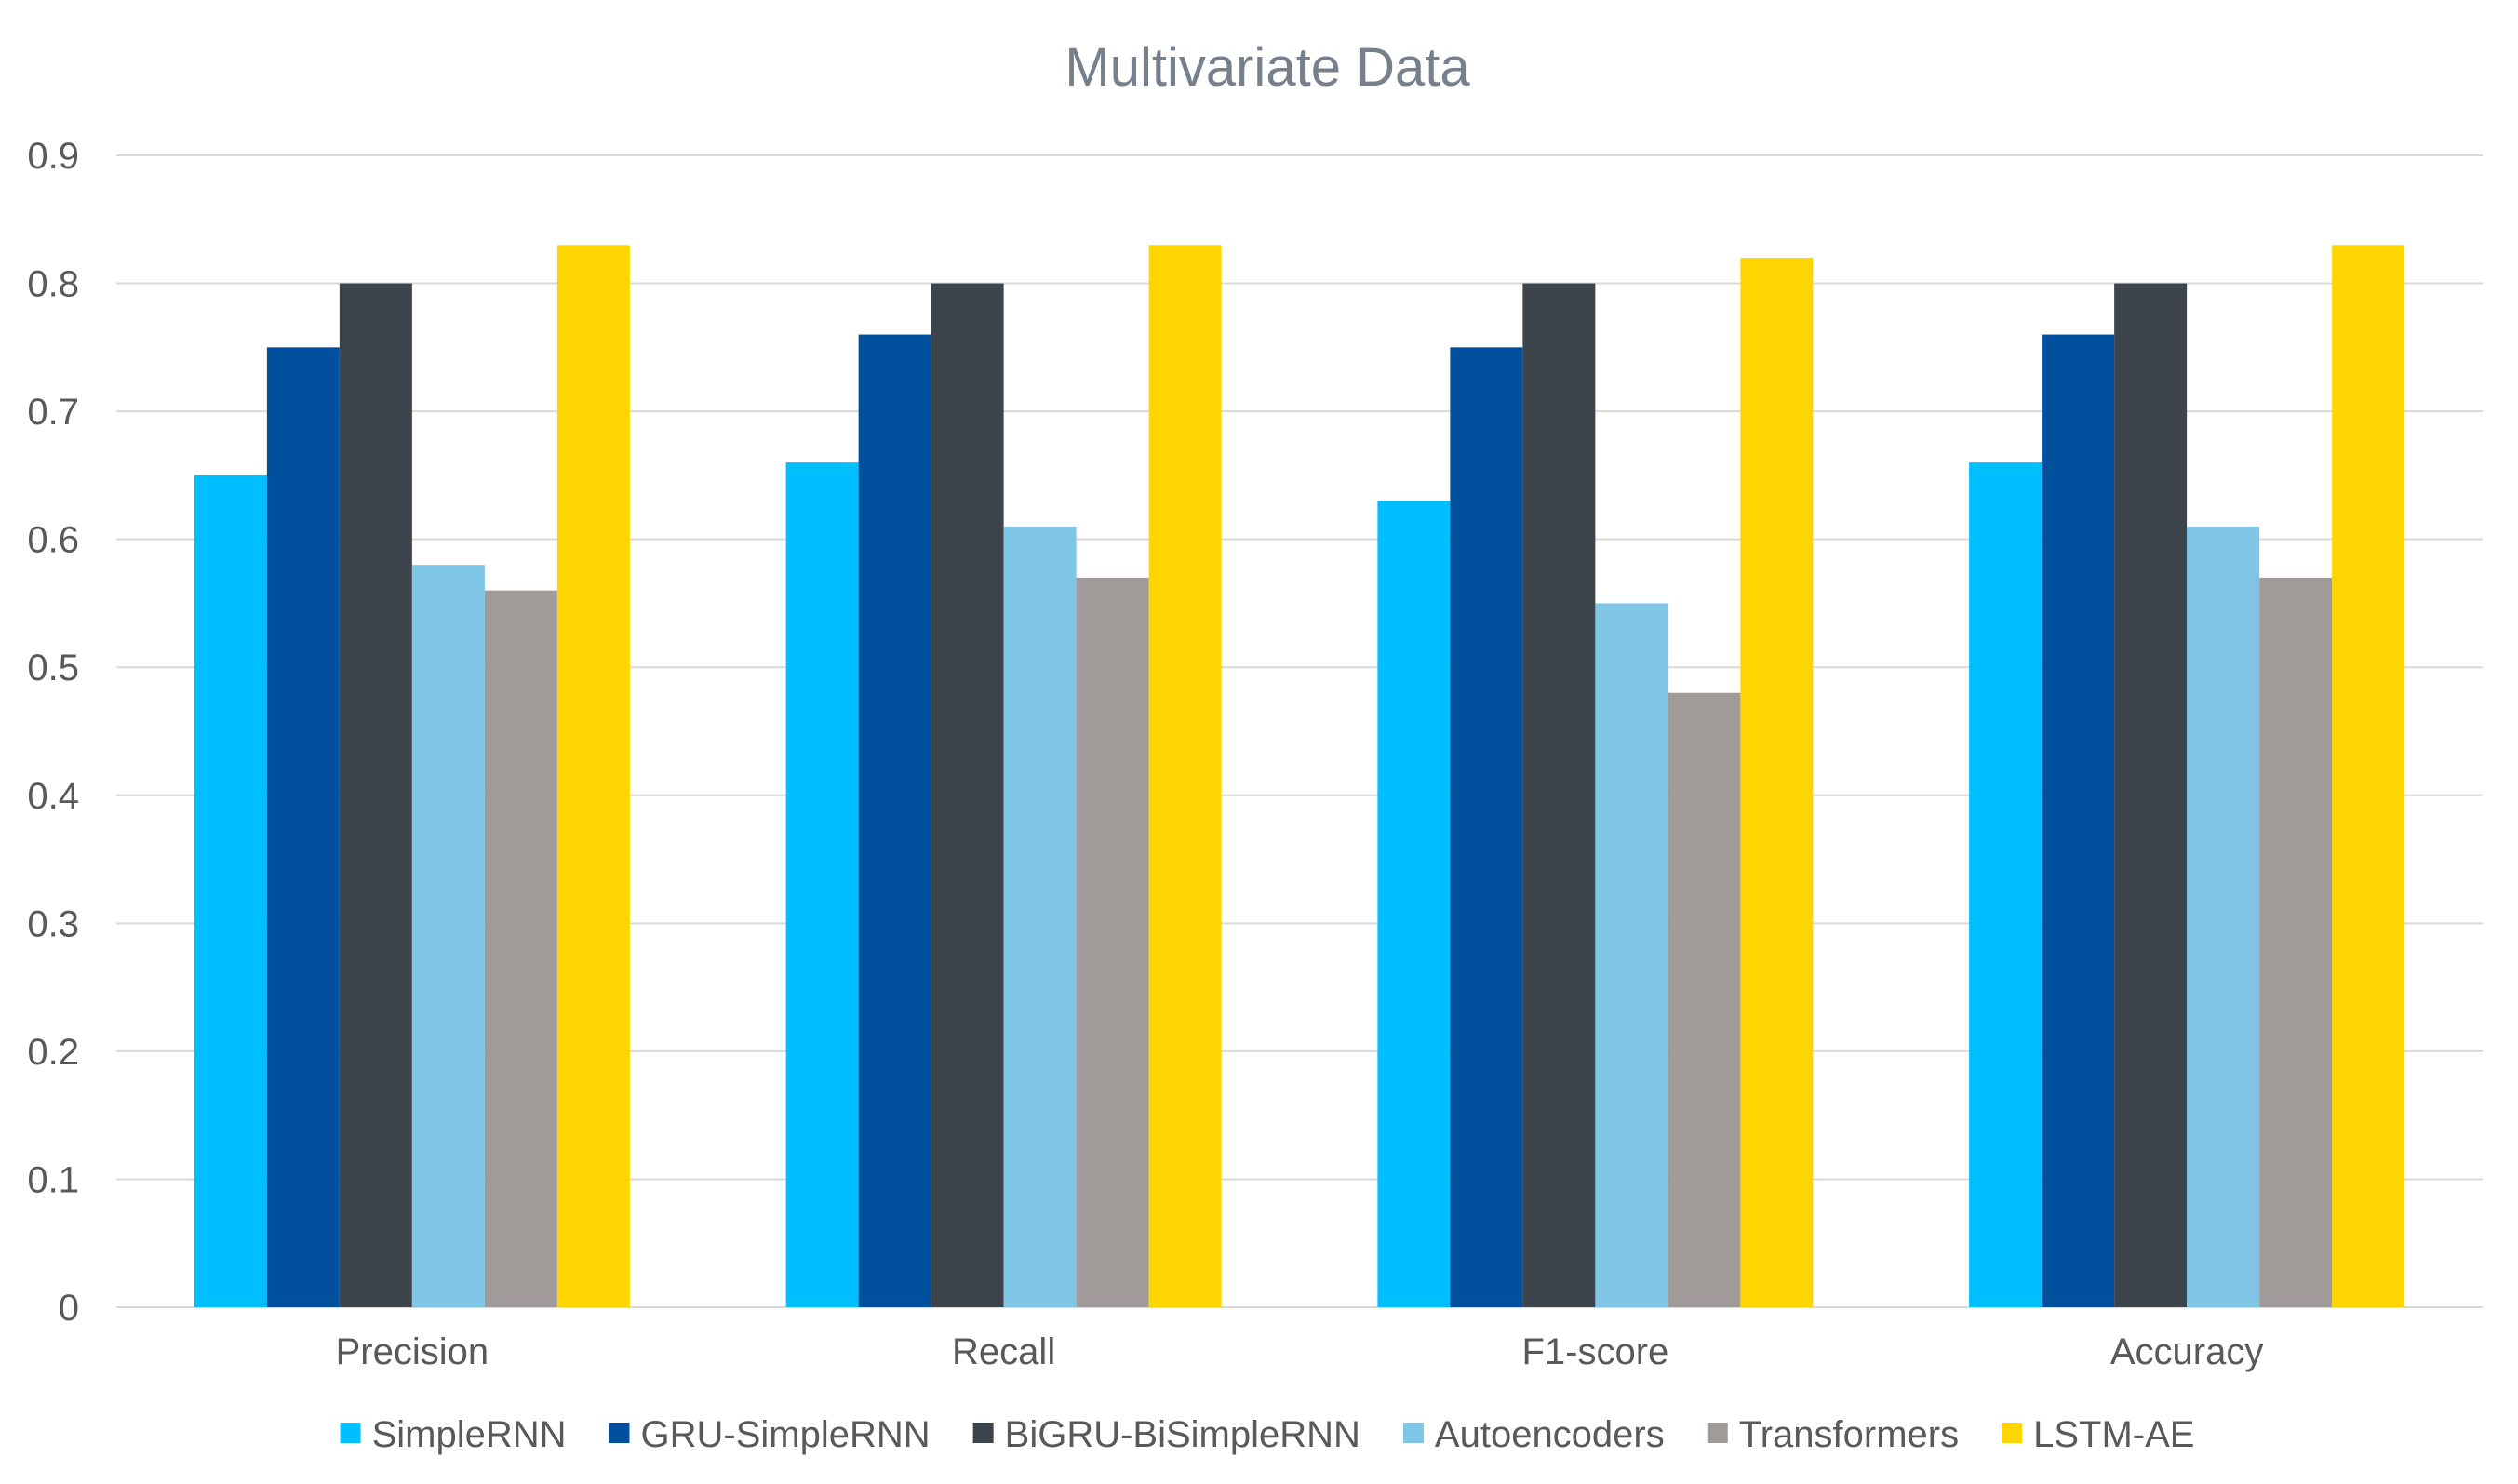 This screenshot has width=2518, height=1484. What do you see at coordinates (2151, 795) in the screenshot?
I see `bar-bigru-bisimplernn-accuracy` at bounding box center [2151, 795].